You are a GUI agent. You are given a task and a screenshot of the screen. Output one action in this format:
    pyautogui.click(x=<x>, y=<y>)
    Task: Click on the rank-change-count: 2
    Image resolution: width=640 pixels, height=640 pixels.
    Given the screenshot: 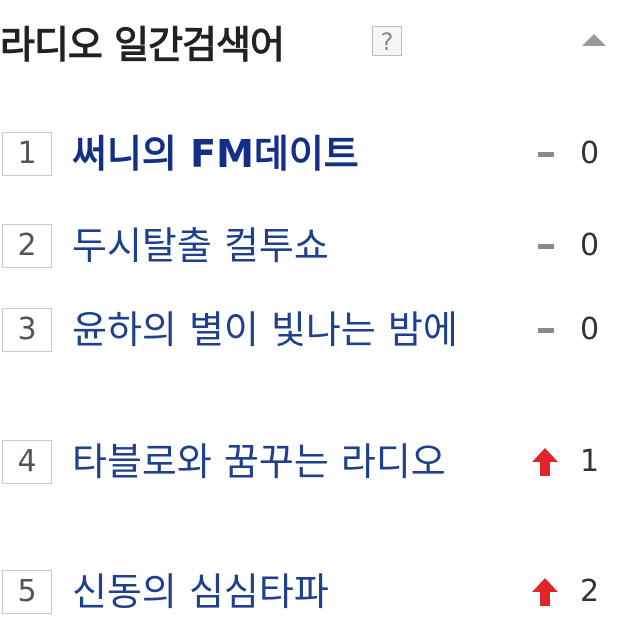 What is the action you would take?
    pyautogui.click(x=590, y=591)
    